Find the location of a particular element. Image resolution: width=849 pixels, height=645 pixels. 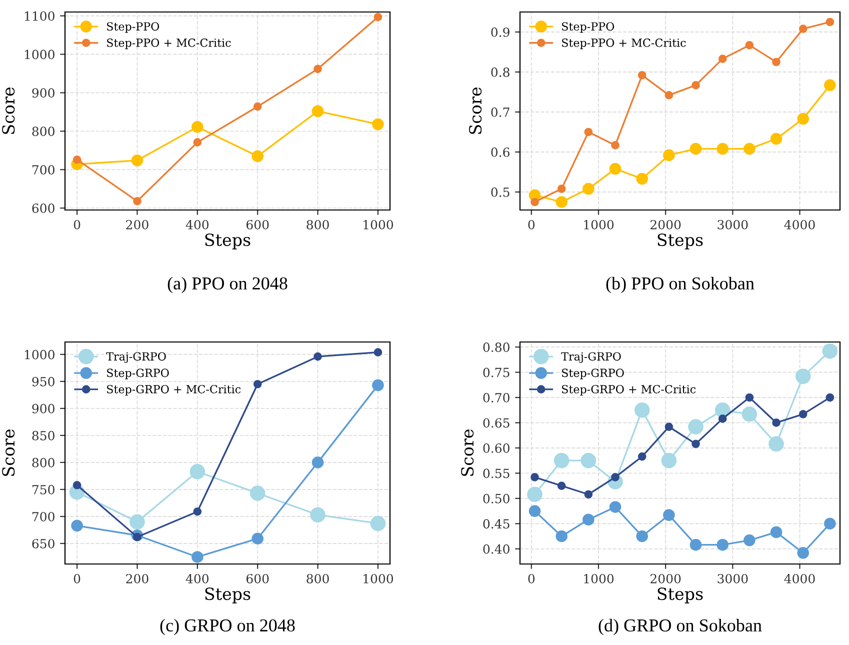

x-tick-label: 2000 is located at coordinates (665, 579).